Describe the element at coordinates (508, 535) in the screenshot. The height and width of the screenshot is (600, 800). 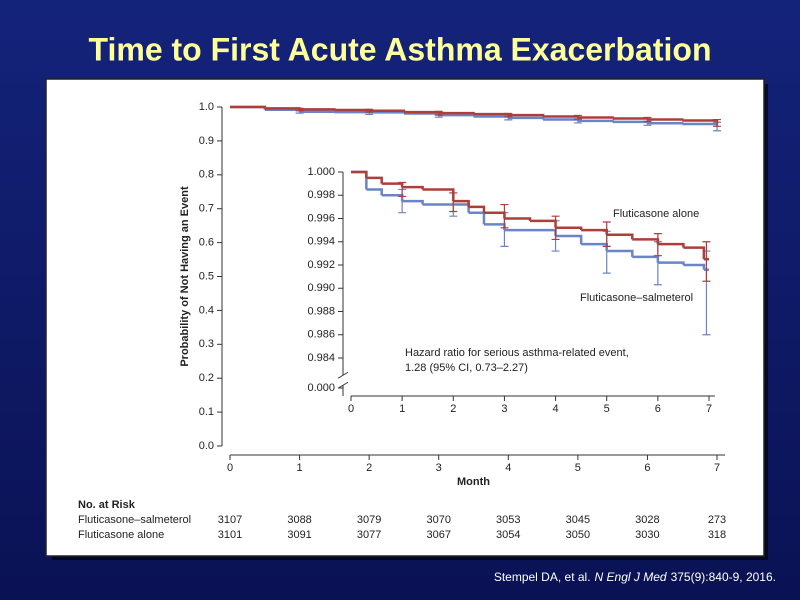
I see `risk-value: 3054` at that location.